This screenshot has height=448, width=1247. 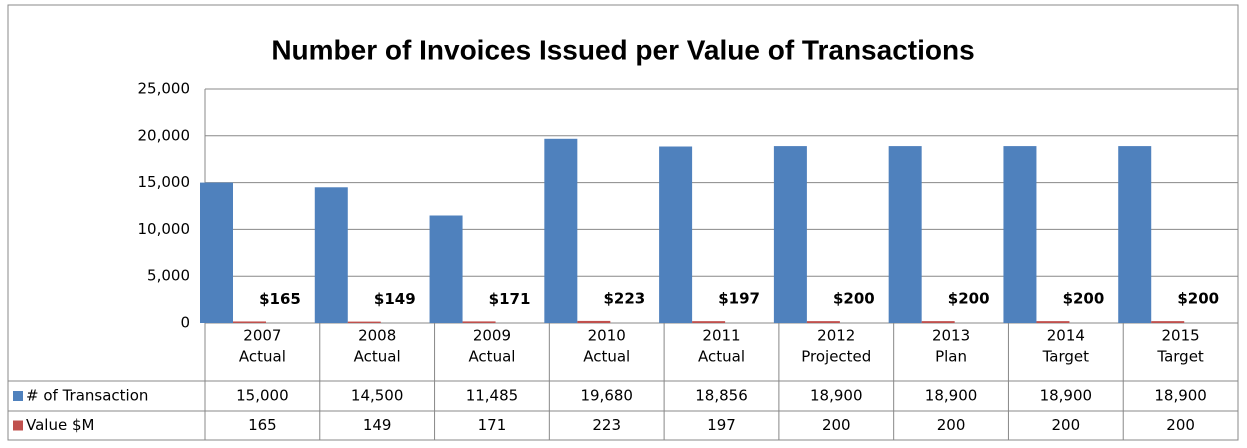 I want to click on table-cell: 19,680, so click(x=606, y=396).